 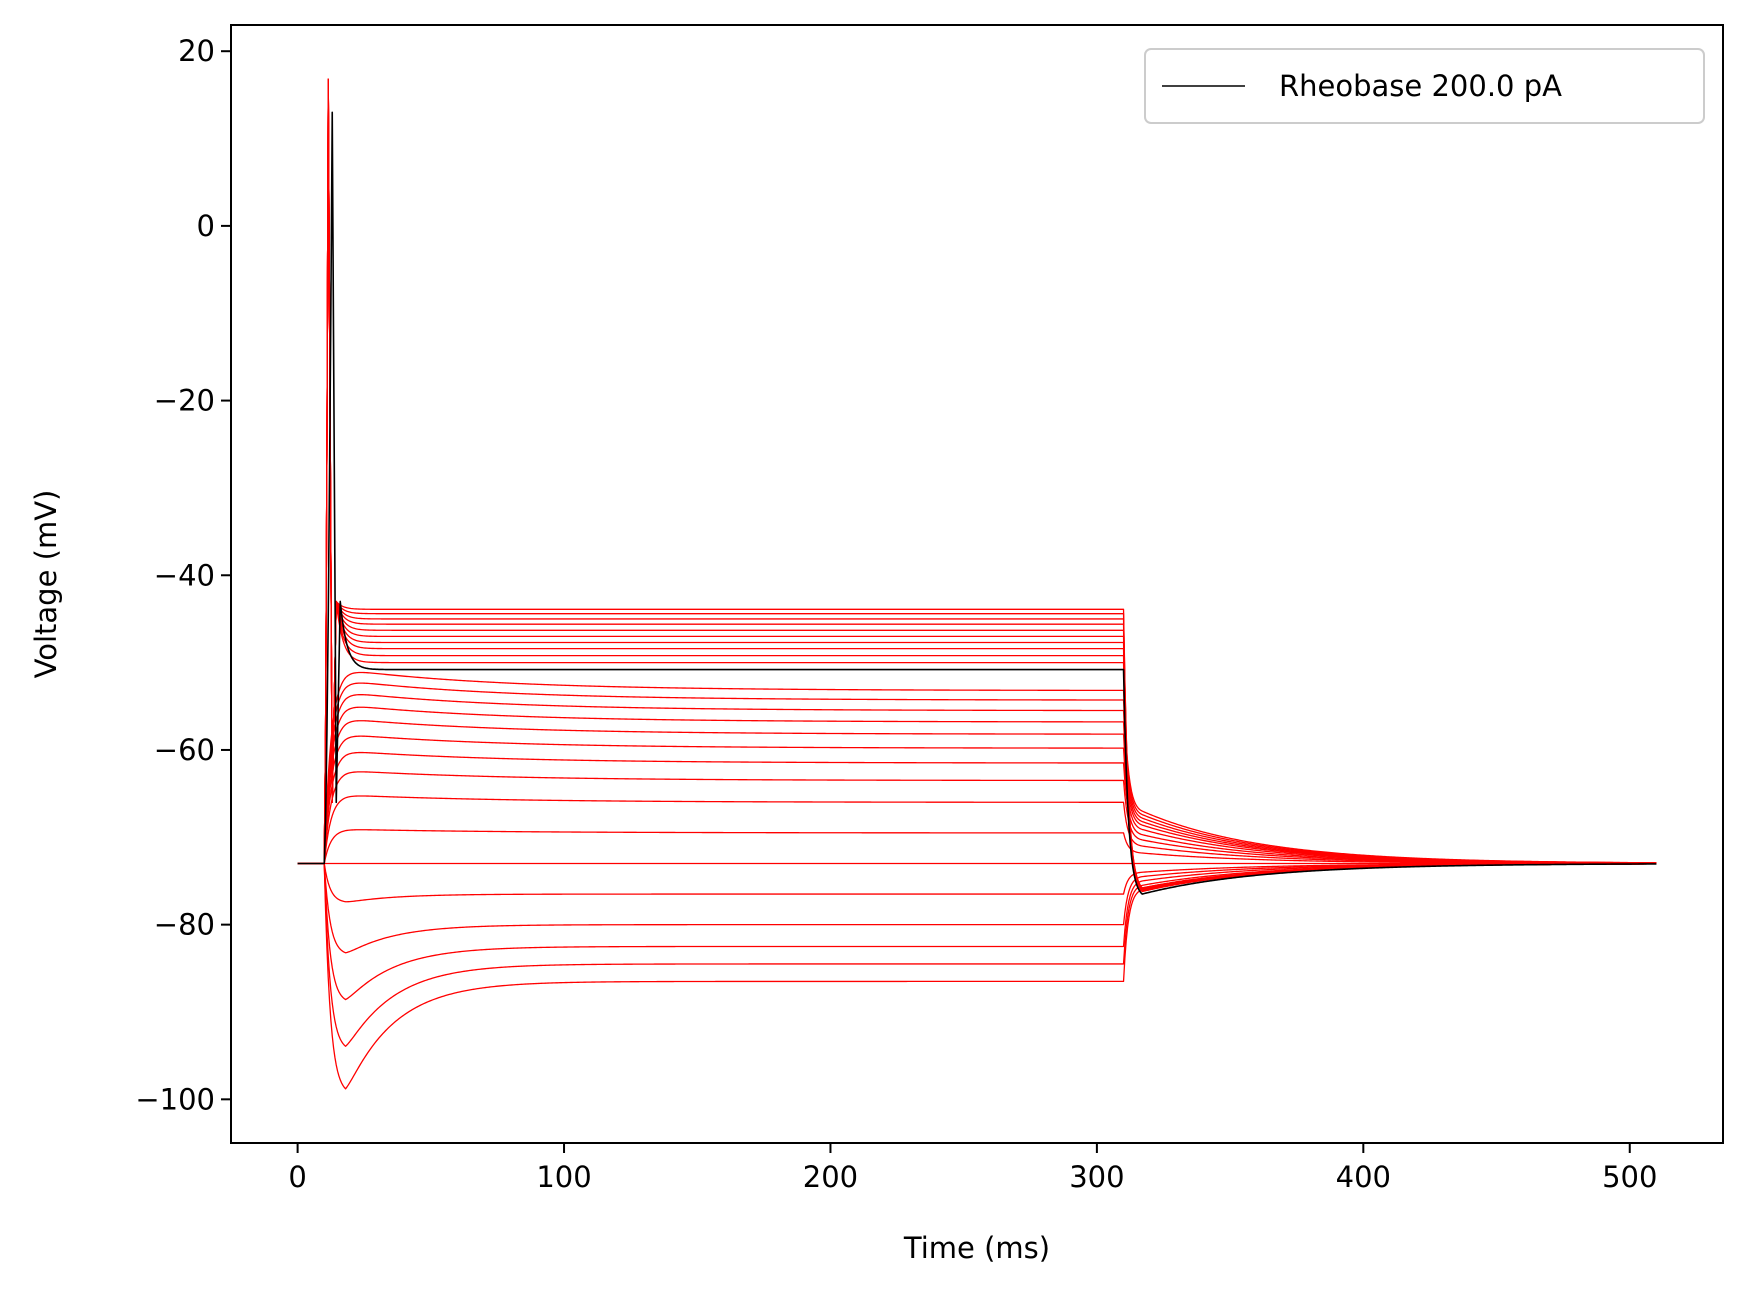 What do you see at coordinates (297, 1177) in the screenshot?
I see `x-tick-label: 0` at bounding box center [297, 1177].